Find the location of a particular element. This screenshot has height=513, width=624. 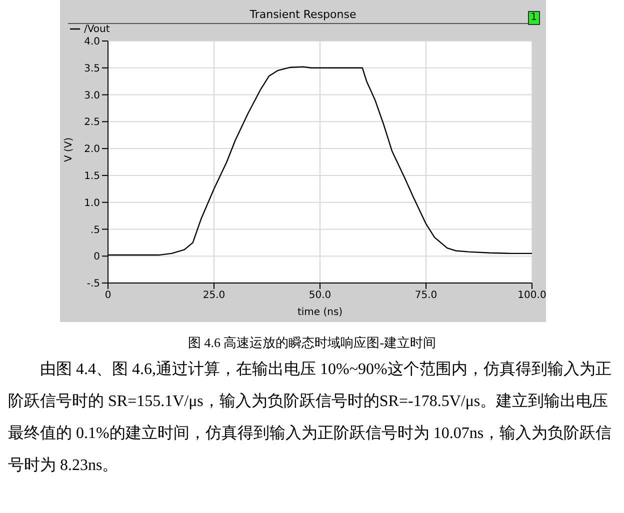

y-tick-label: 3.5 is located at coordinates (92, 68).